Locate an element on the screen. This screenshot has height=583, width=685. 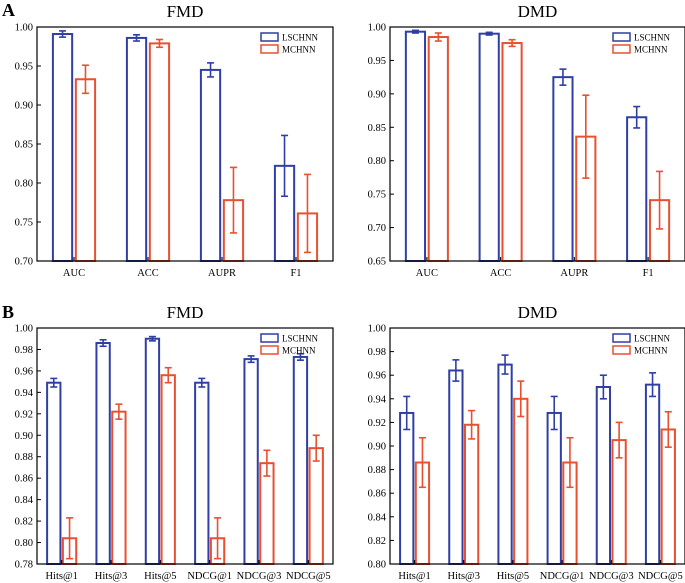
x-tick-label: F1 is located at coordinates (295, 273).